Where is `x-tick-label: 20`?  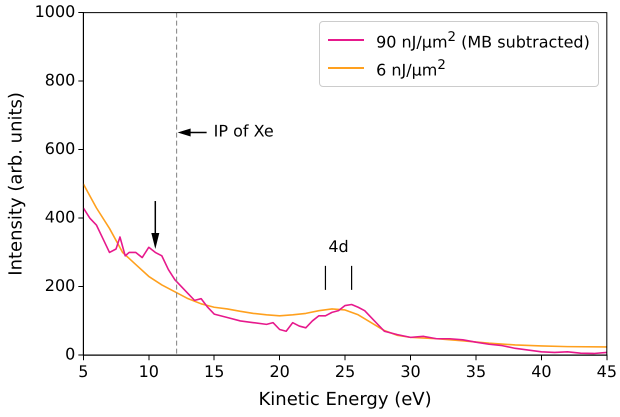
x-tick-label: 20 is located at coordinates (279, 371).